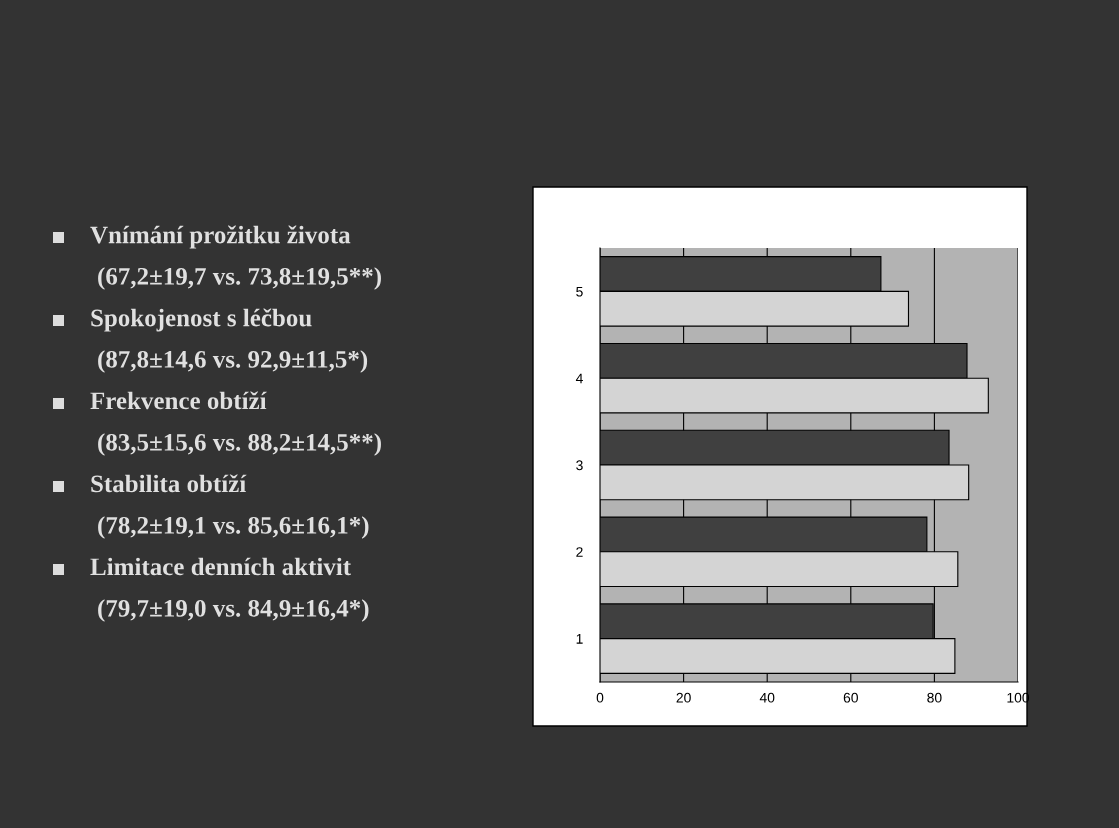 Image resolution: width=1119 pixels, height=828 pixels. I want to click on text: (87,8±14,6 vs. 92,9±11,5*), so click(233, 361).